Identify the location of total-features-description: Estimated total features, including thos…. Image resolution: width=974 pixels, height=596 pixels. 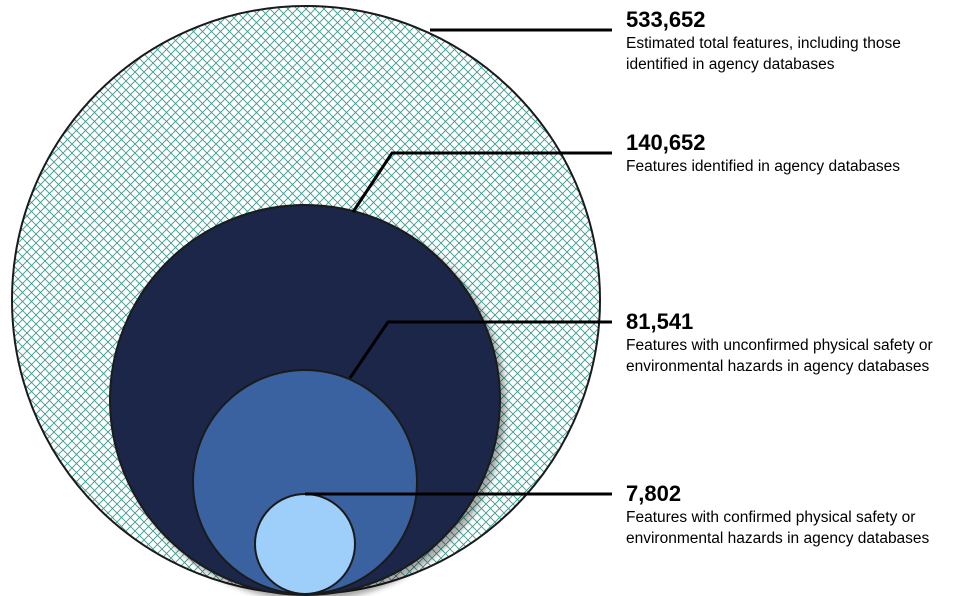
(763, 54).